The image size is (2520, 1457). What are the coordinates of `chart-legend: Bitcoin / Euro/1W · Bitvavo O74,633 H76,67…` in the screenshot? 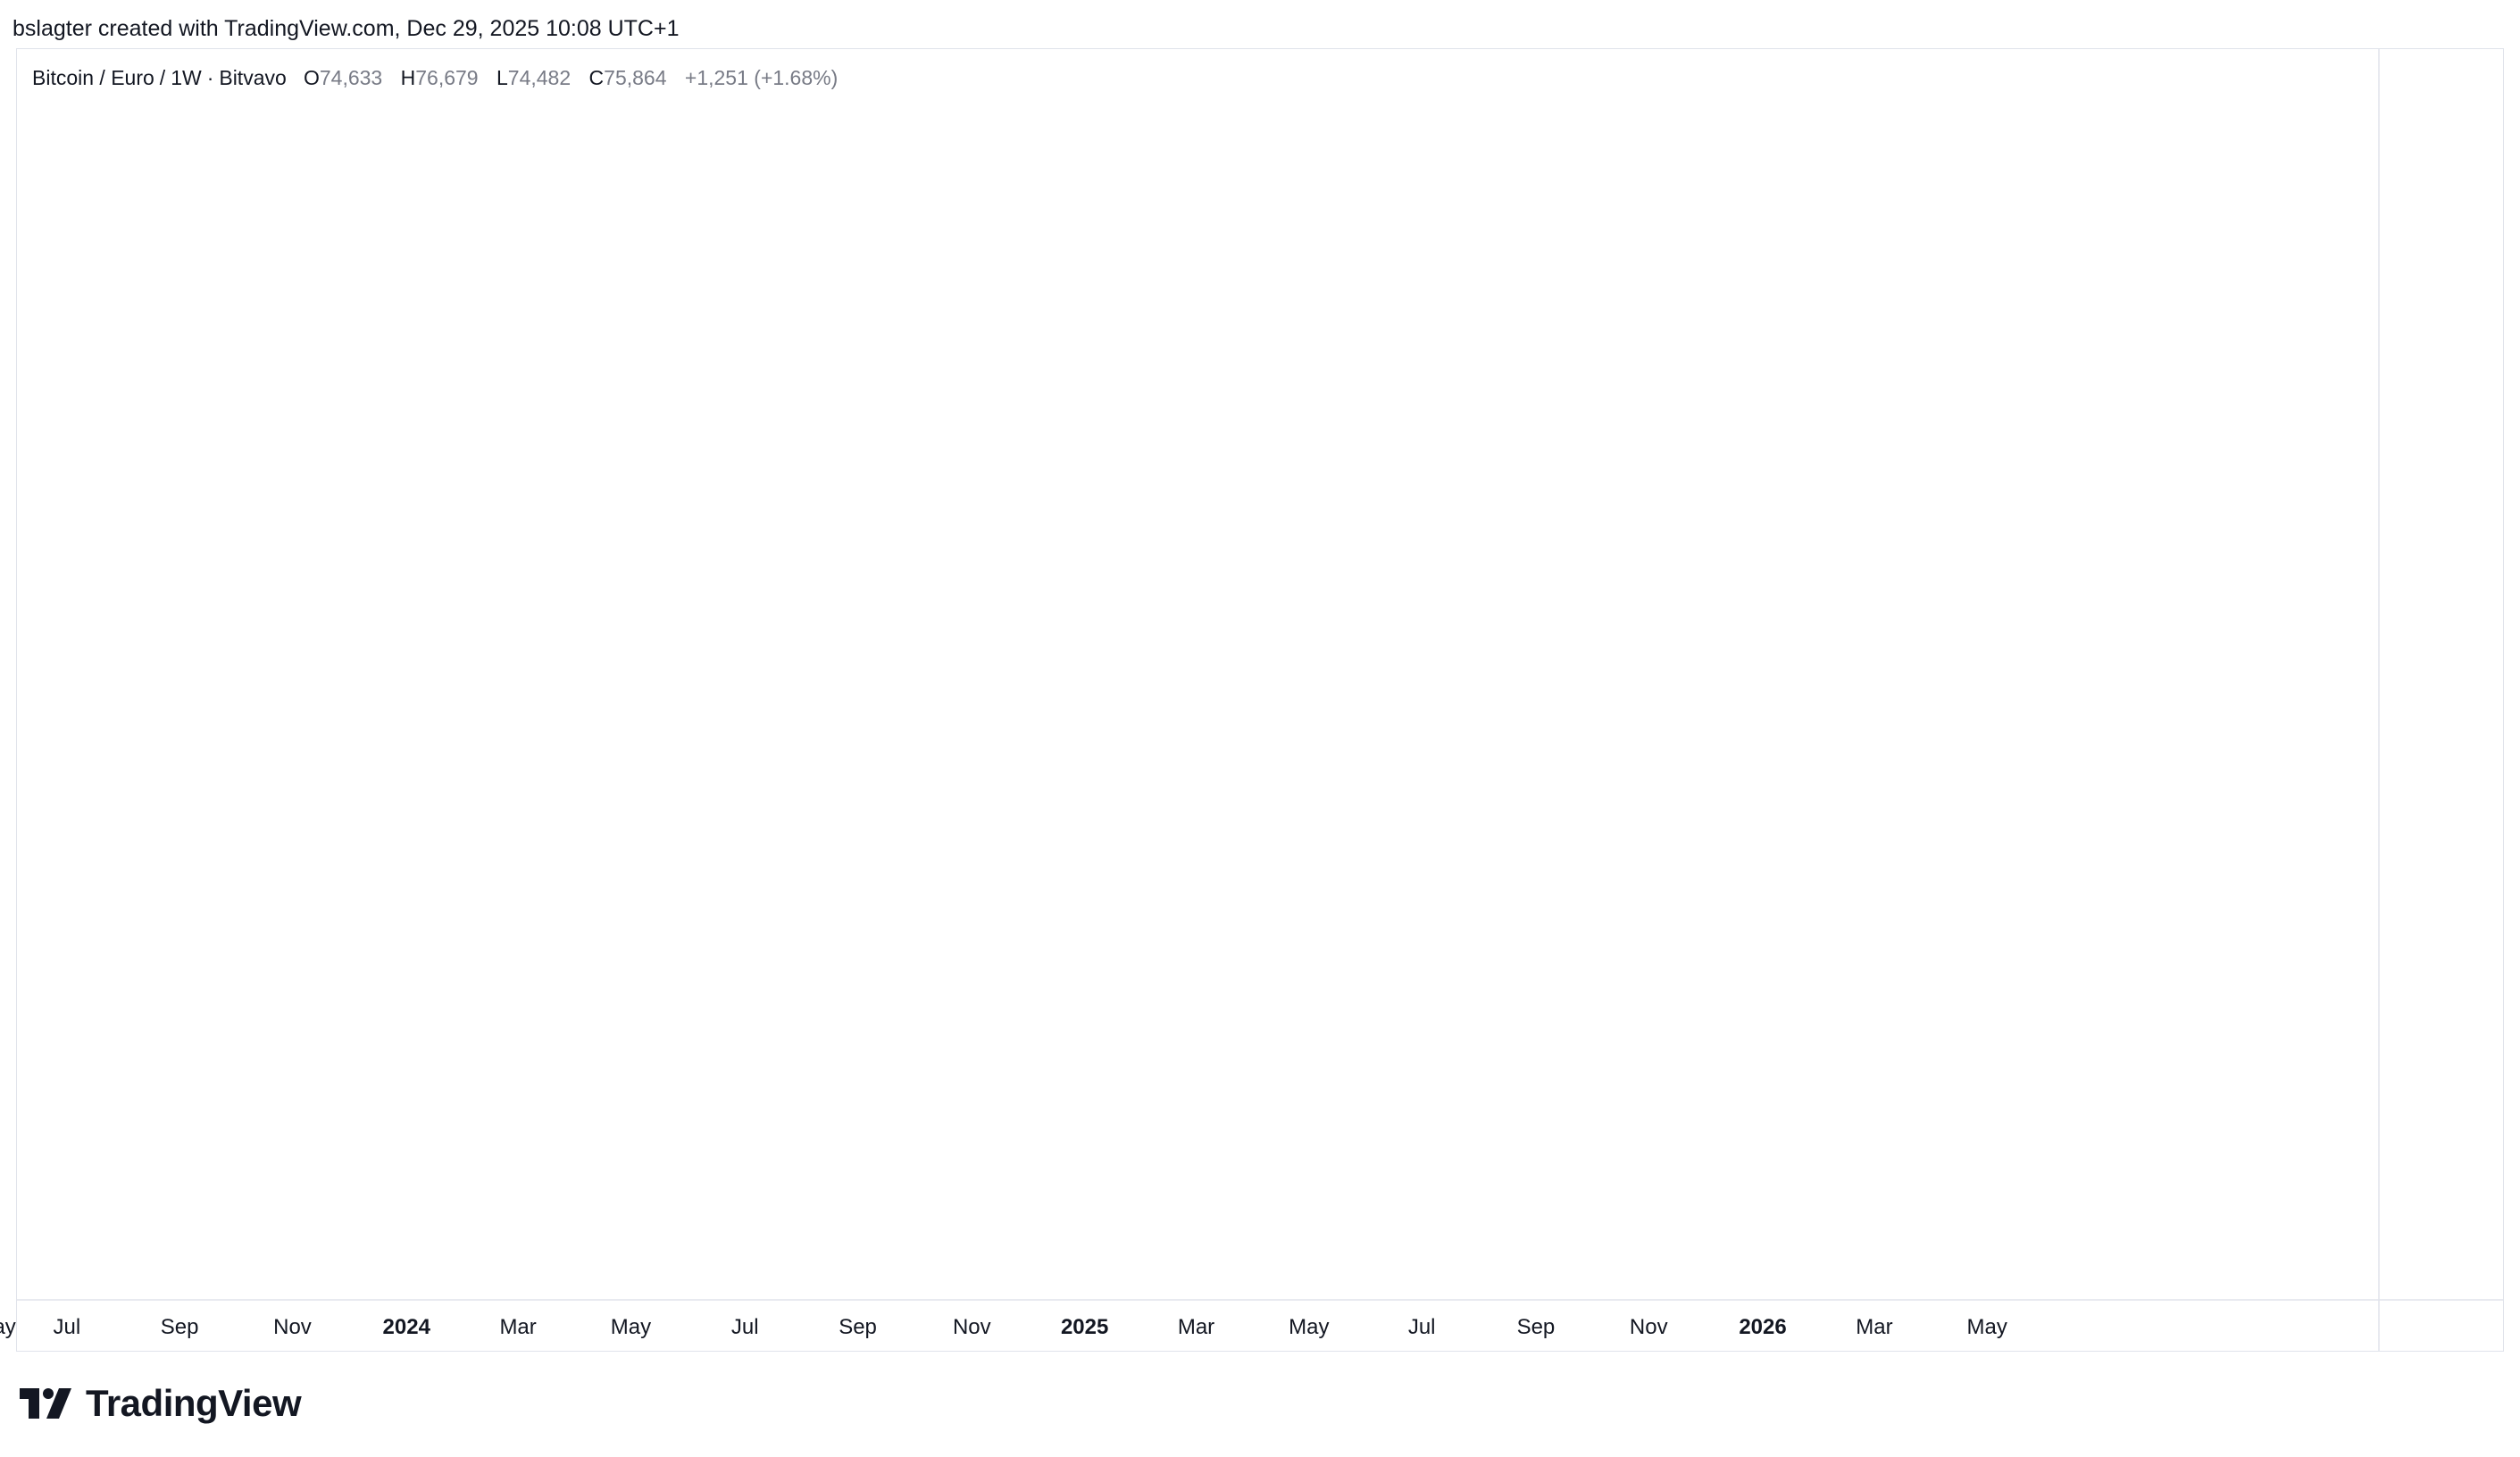 It's located at (436, 77).